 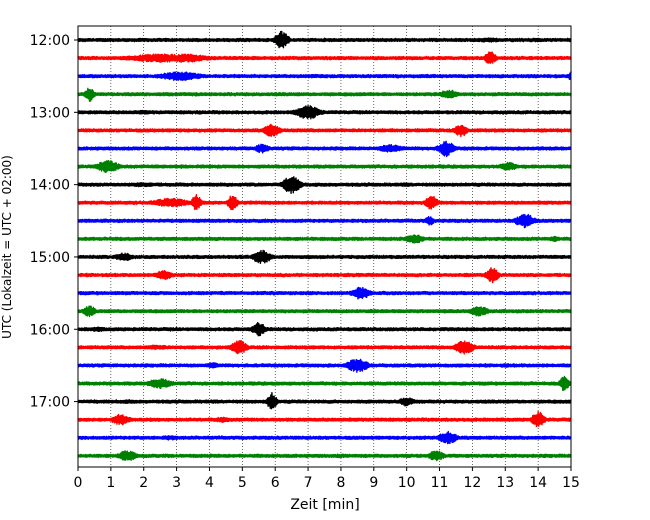 What do you see at coordinates (275, 483) in the screenshot?
I see `x-tick-label: 6` at bounding box center [275, 483].